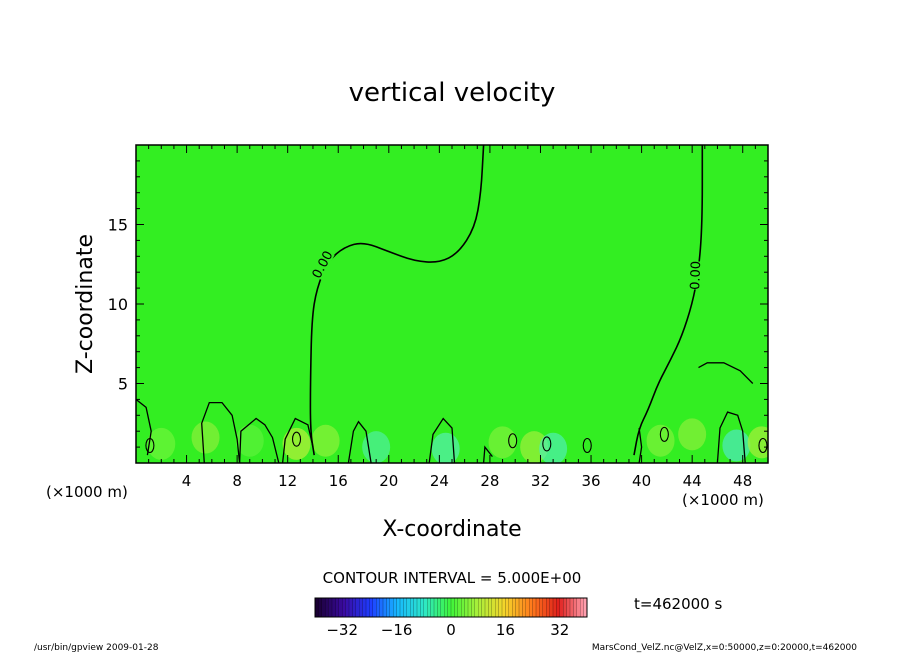 The image size is (904, 654). I want to click on zero-contour-west, so click(397, 300).